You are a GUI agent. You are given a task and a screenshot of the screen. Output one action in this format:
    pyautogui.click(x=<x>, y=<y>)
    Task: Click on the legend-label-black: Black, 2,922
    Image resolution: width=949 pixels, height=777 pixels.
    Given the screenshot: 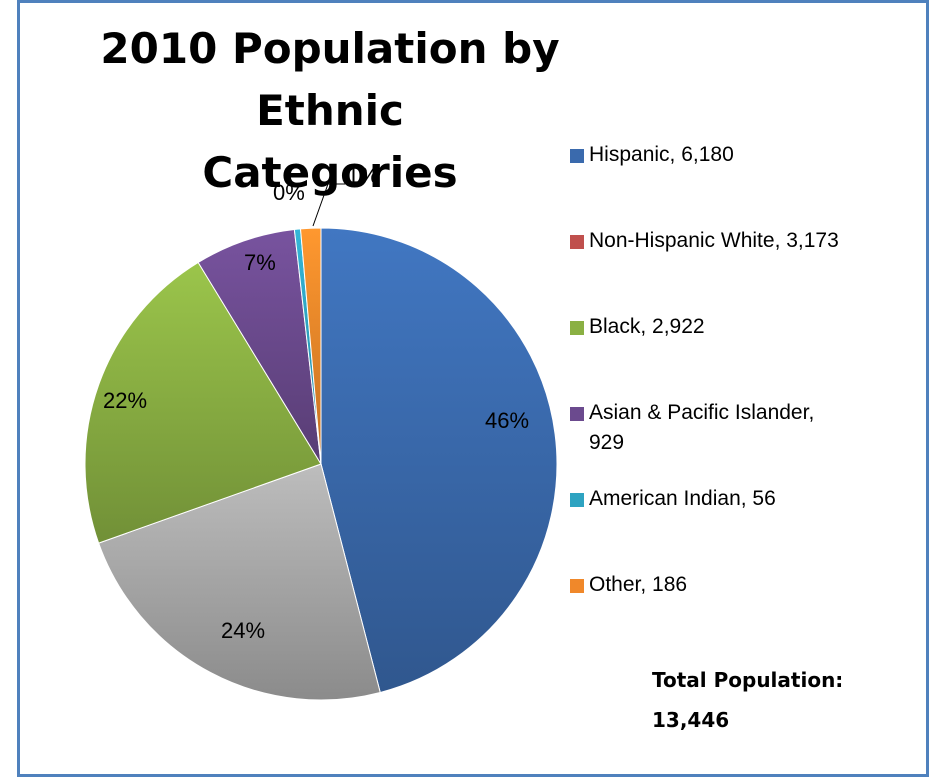 What is the action you would take?
    pyautogui.click(x=647, y=326)
    